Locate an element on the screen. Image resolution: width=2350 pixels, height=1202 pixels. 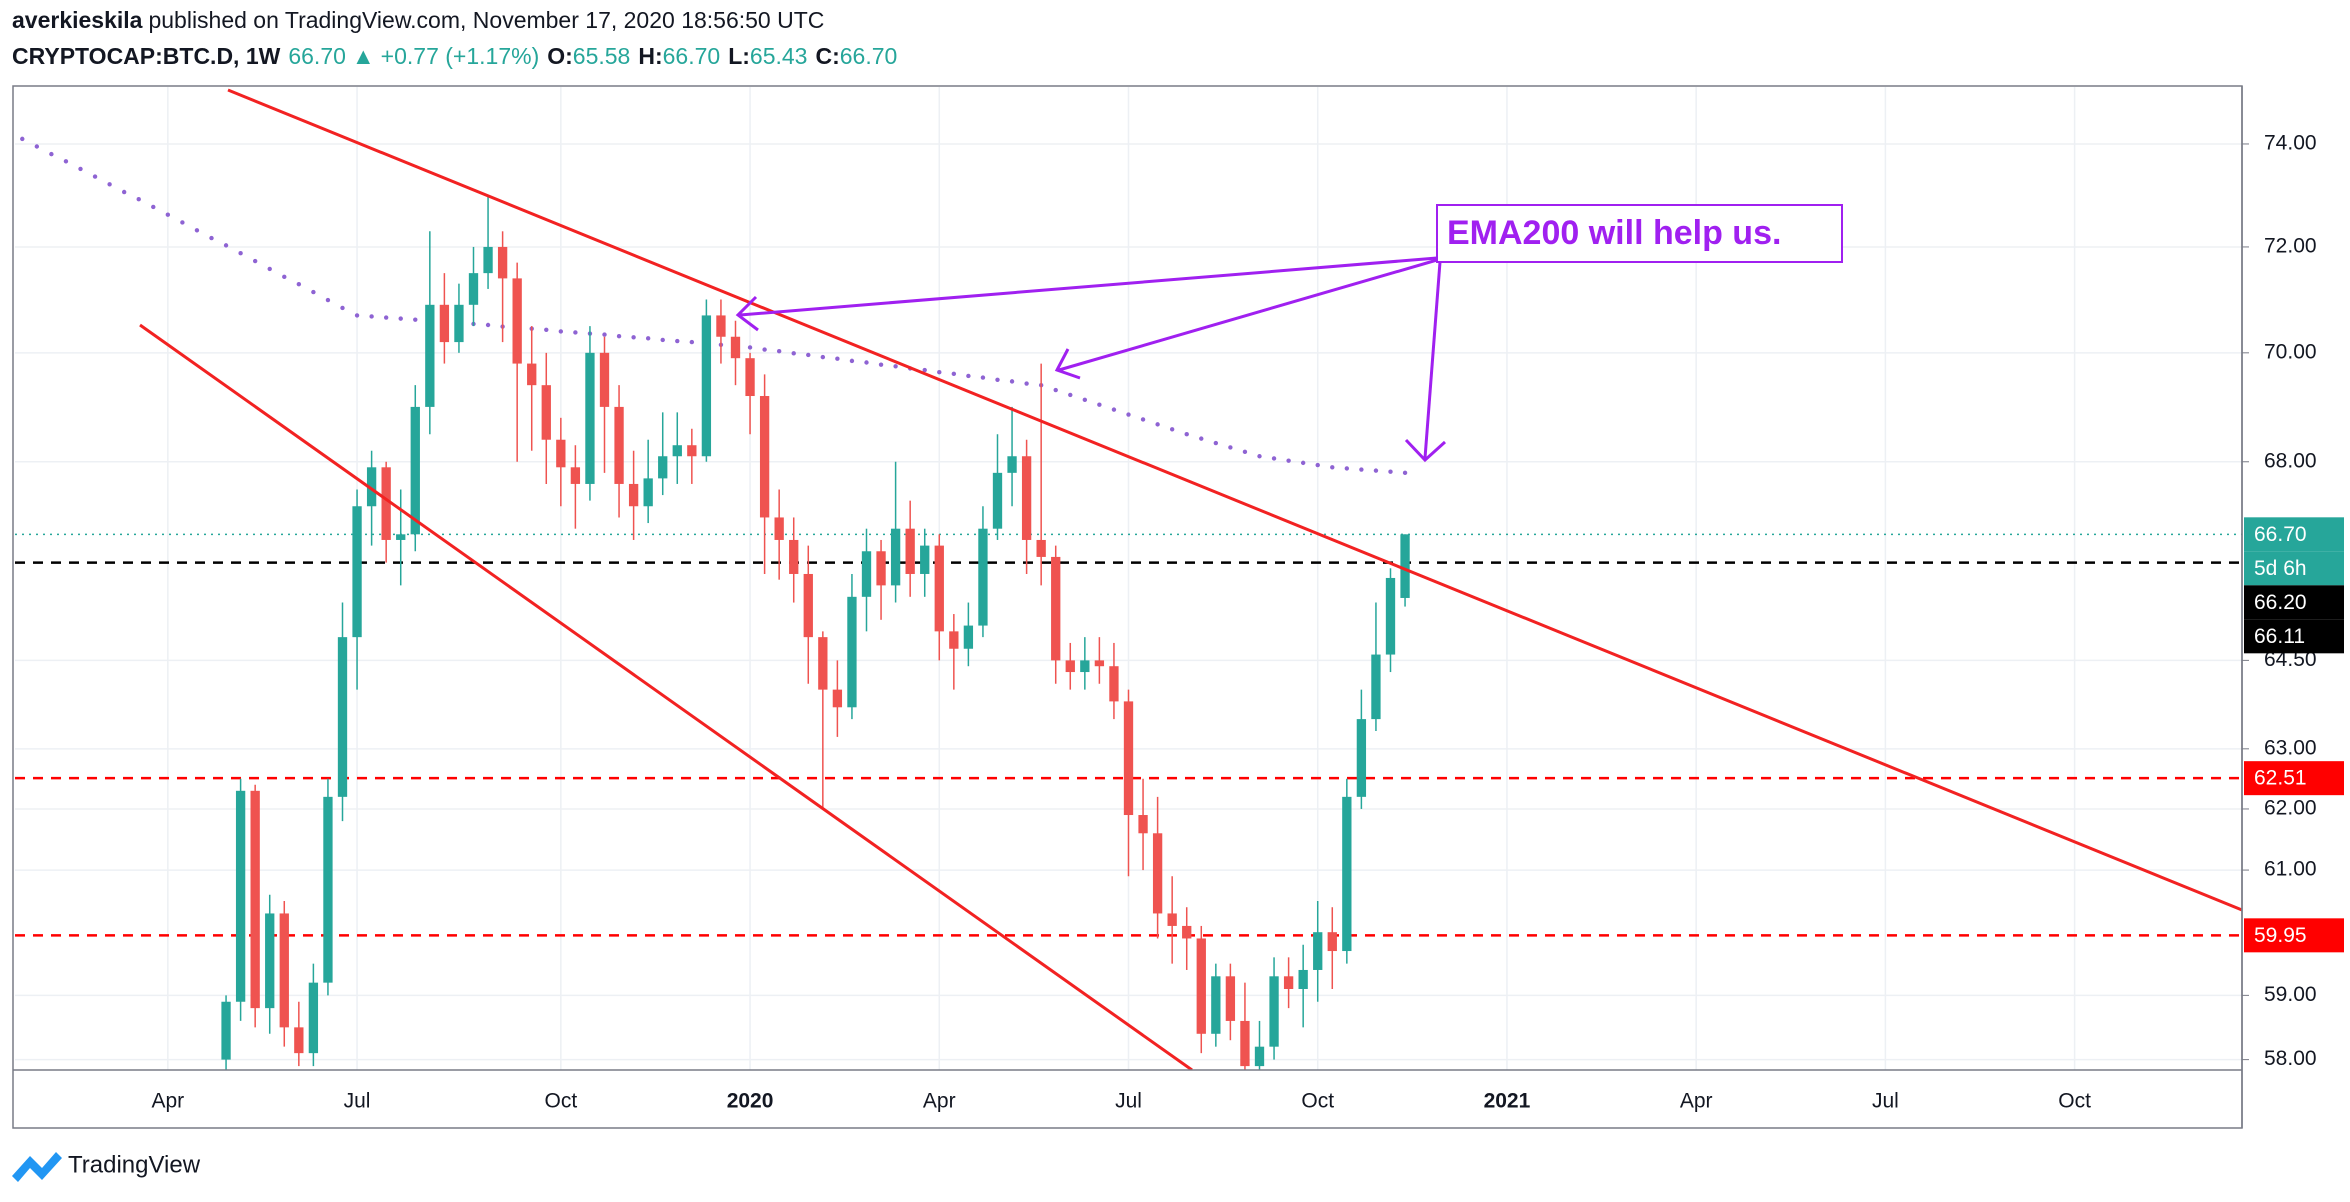
x-tick-label: 2021 is located at coordinates (1507, 1101).